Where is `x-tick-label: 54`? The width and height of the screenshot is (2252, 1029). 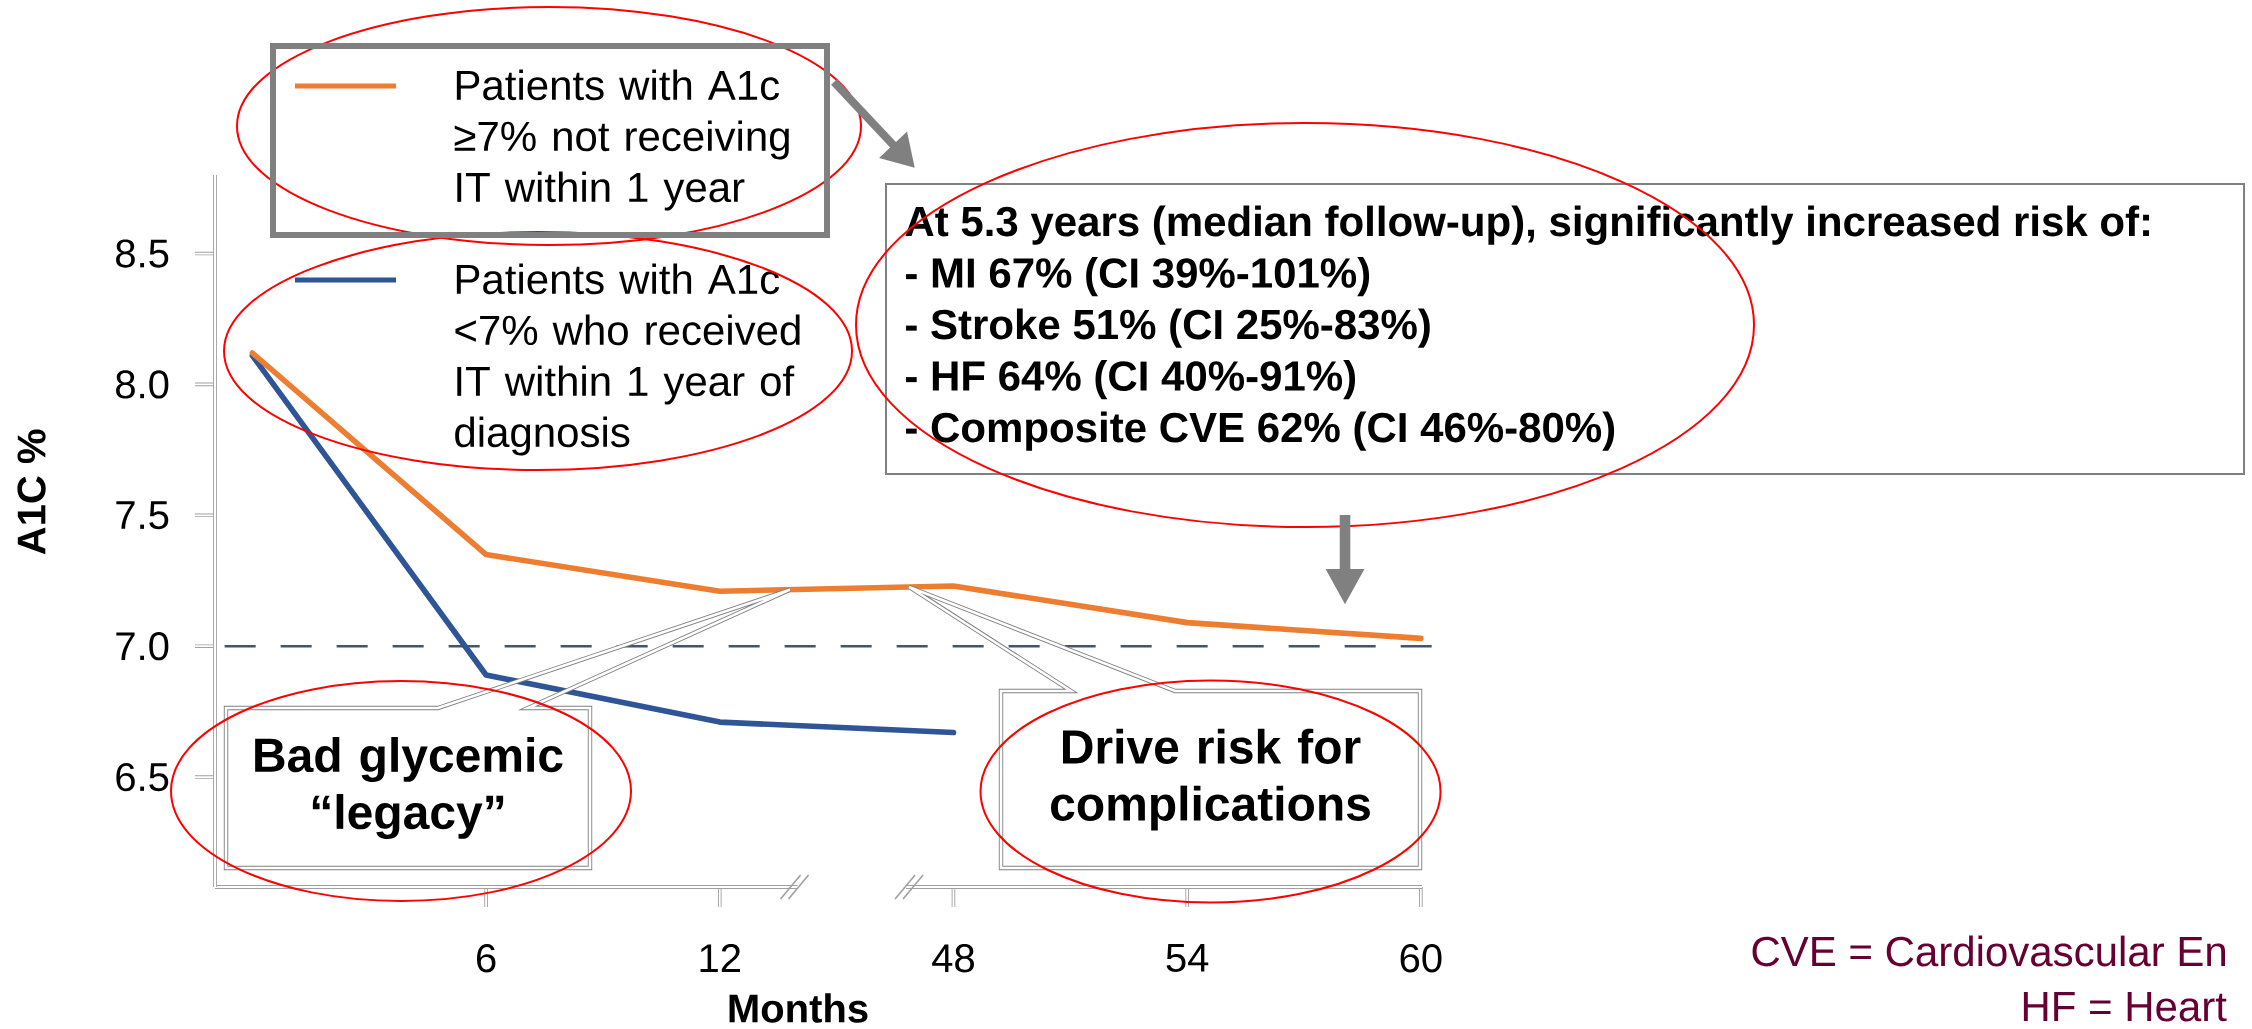
x-tick-label: 54 is located at coordinates (1187, 958).